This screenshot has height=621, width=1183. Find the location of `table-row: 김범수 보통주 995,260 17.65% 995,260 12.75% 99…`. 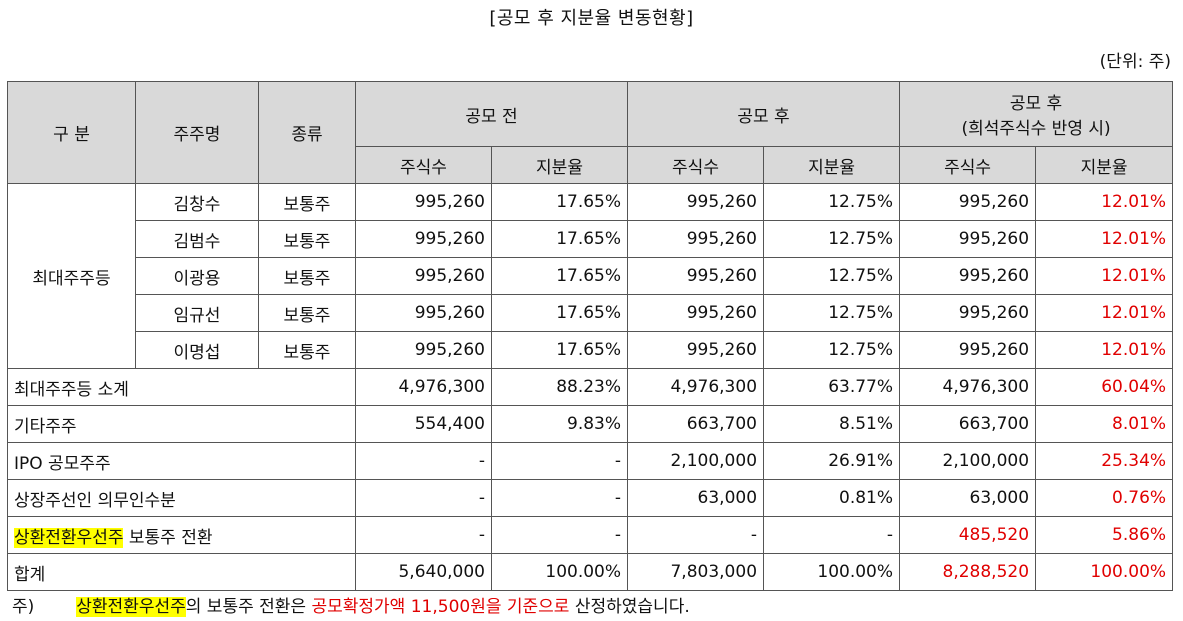

table-row: 김범수 보통주 995,260 17.65% 995,260 12.75% 99… is located at coordinates (591, 239).